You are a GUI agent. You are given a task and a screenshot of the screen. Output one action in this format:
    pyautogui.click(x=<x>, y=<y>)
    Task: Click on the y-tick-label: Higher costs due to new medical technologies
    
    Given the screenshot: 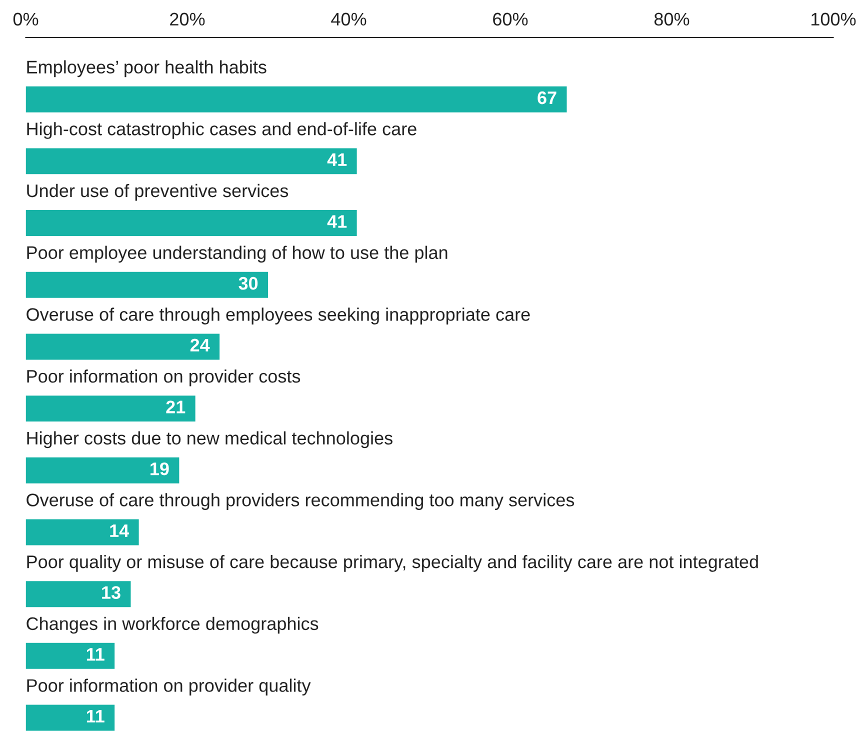 What is the action you would take?
    pyautogui.click(x=209, y=439)
    